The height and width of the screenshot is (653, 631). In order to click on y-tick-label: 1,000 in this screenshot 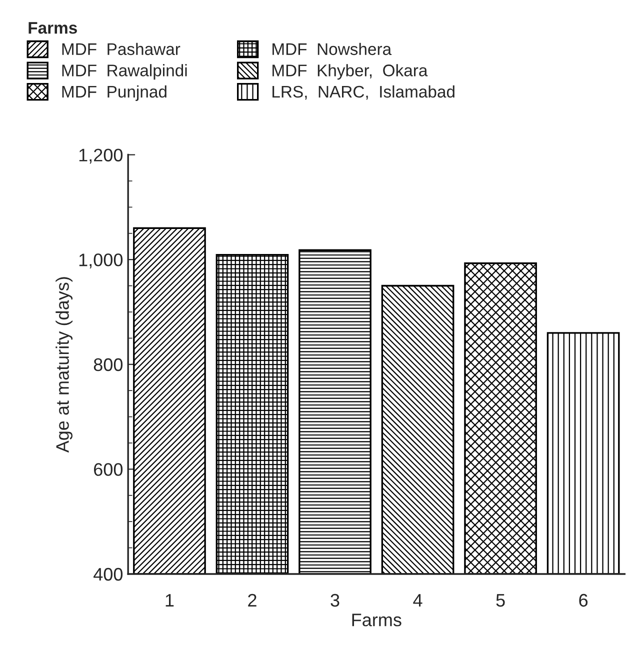, I will do `click(101, 261)`.